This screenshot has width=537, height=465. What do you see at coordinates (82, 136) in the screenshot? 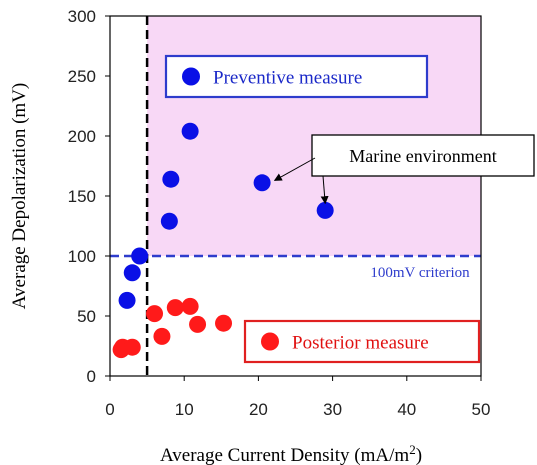
I see `y-tick-label: 200` at bounding box center [82, 136].